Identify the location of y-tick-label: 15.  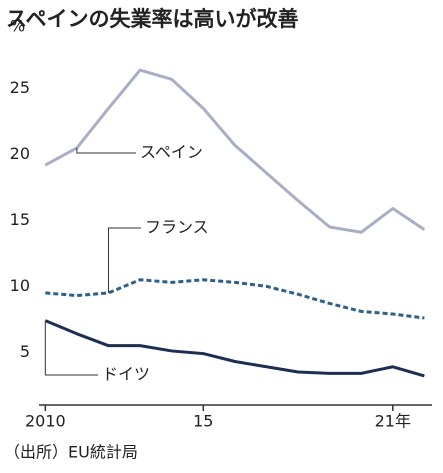
(20, 219).